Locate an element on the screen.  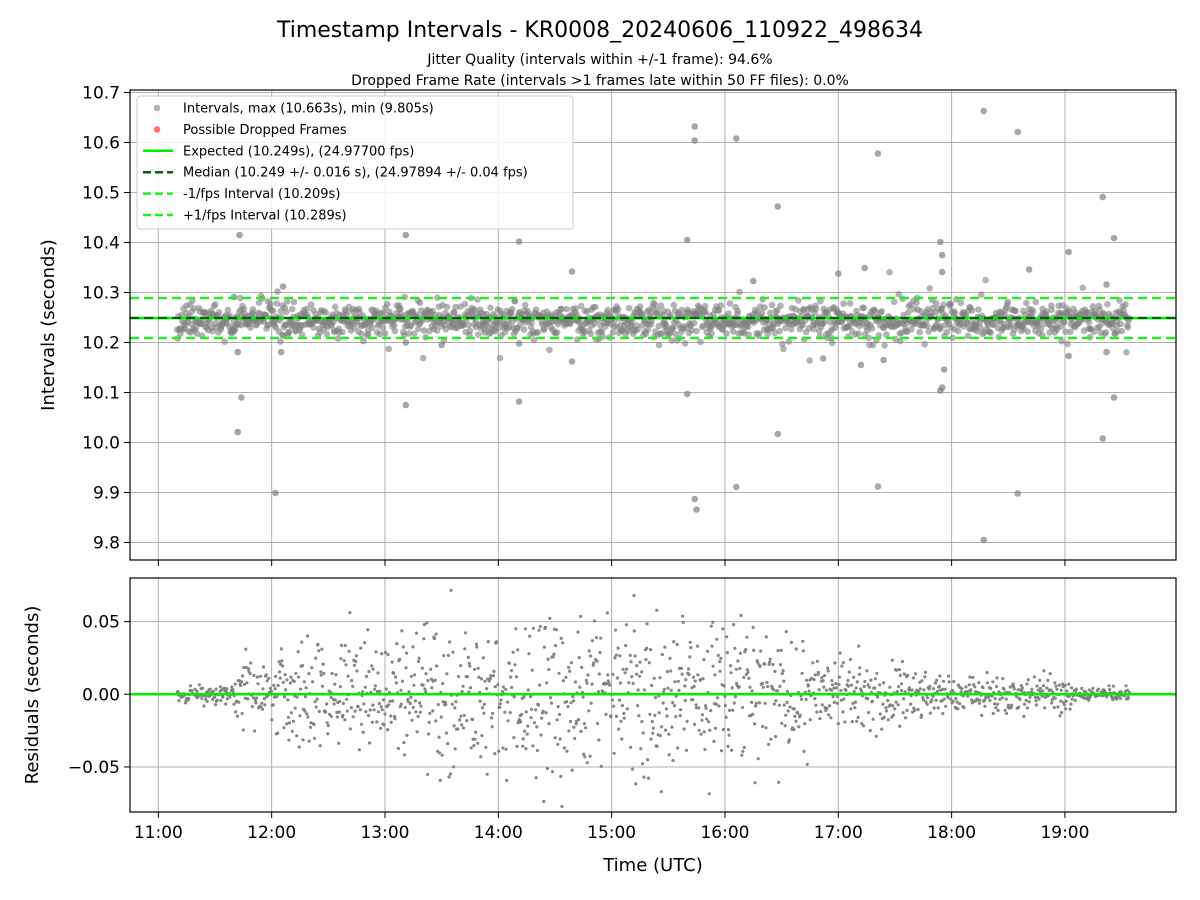
top-y-tick-label: 10.5 is located at coordinates (101, 194).